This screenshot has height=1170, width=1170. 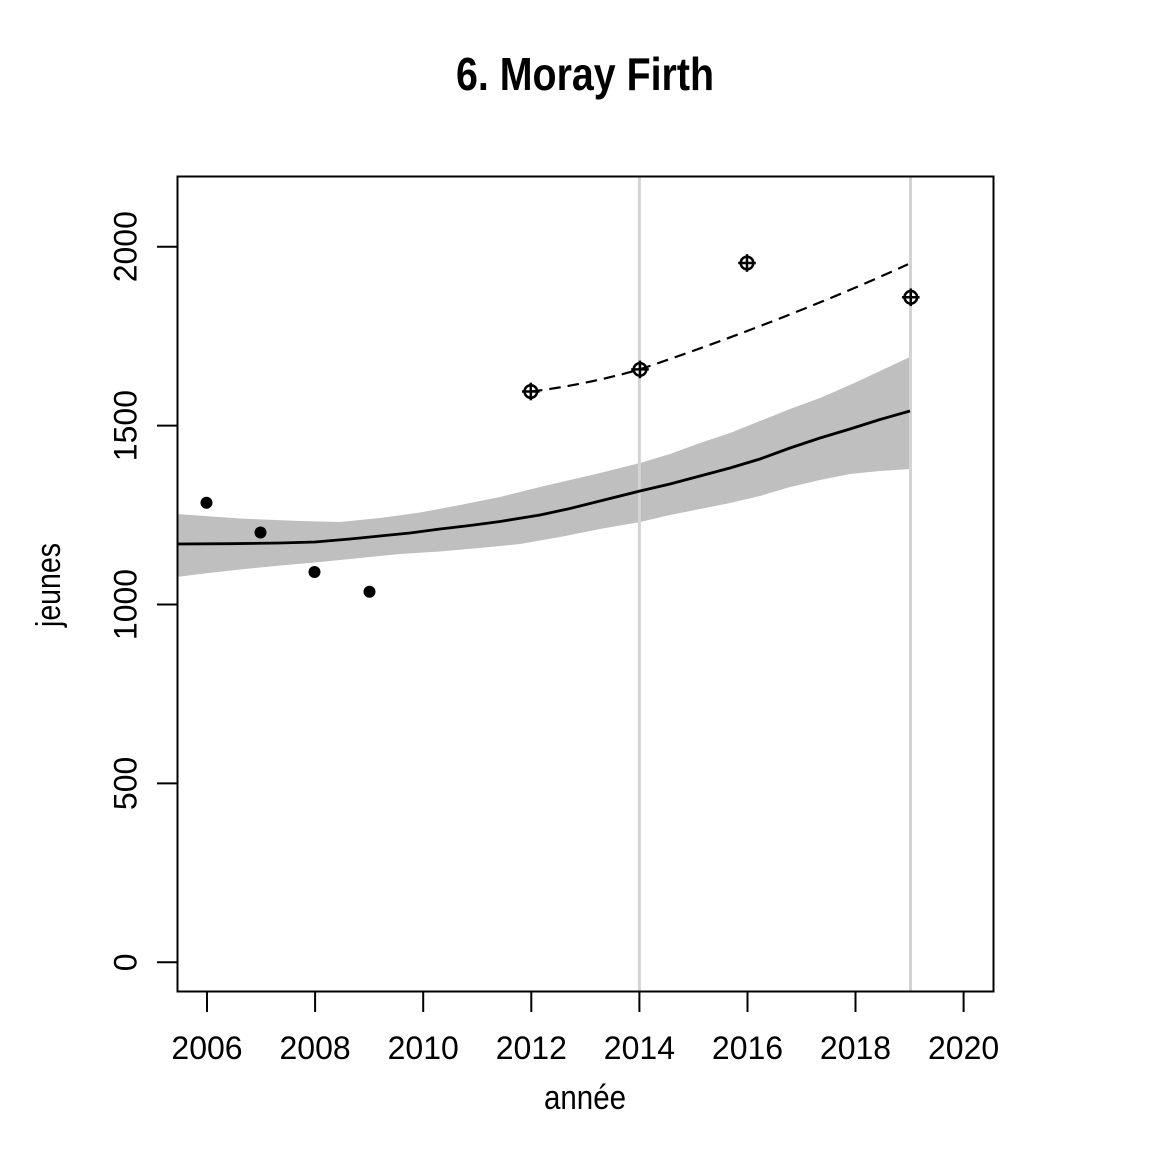 I want to click on svg-text: 1000, so click(x=126, y=604).